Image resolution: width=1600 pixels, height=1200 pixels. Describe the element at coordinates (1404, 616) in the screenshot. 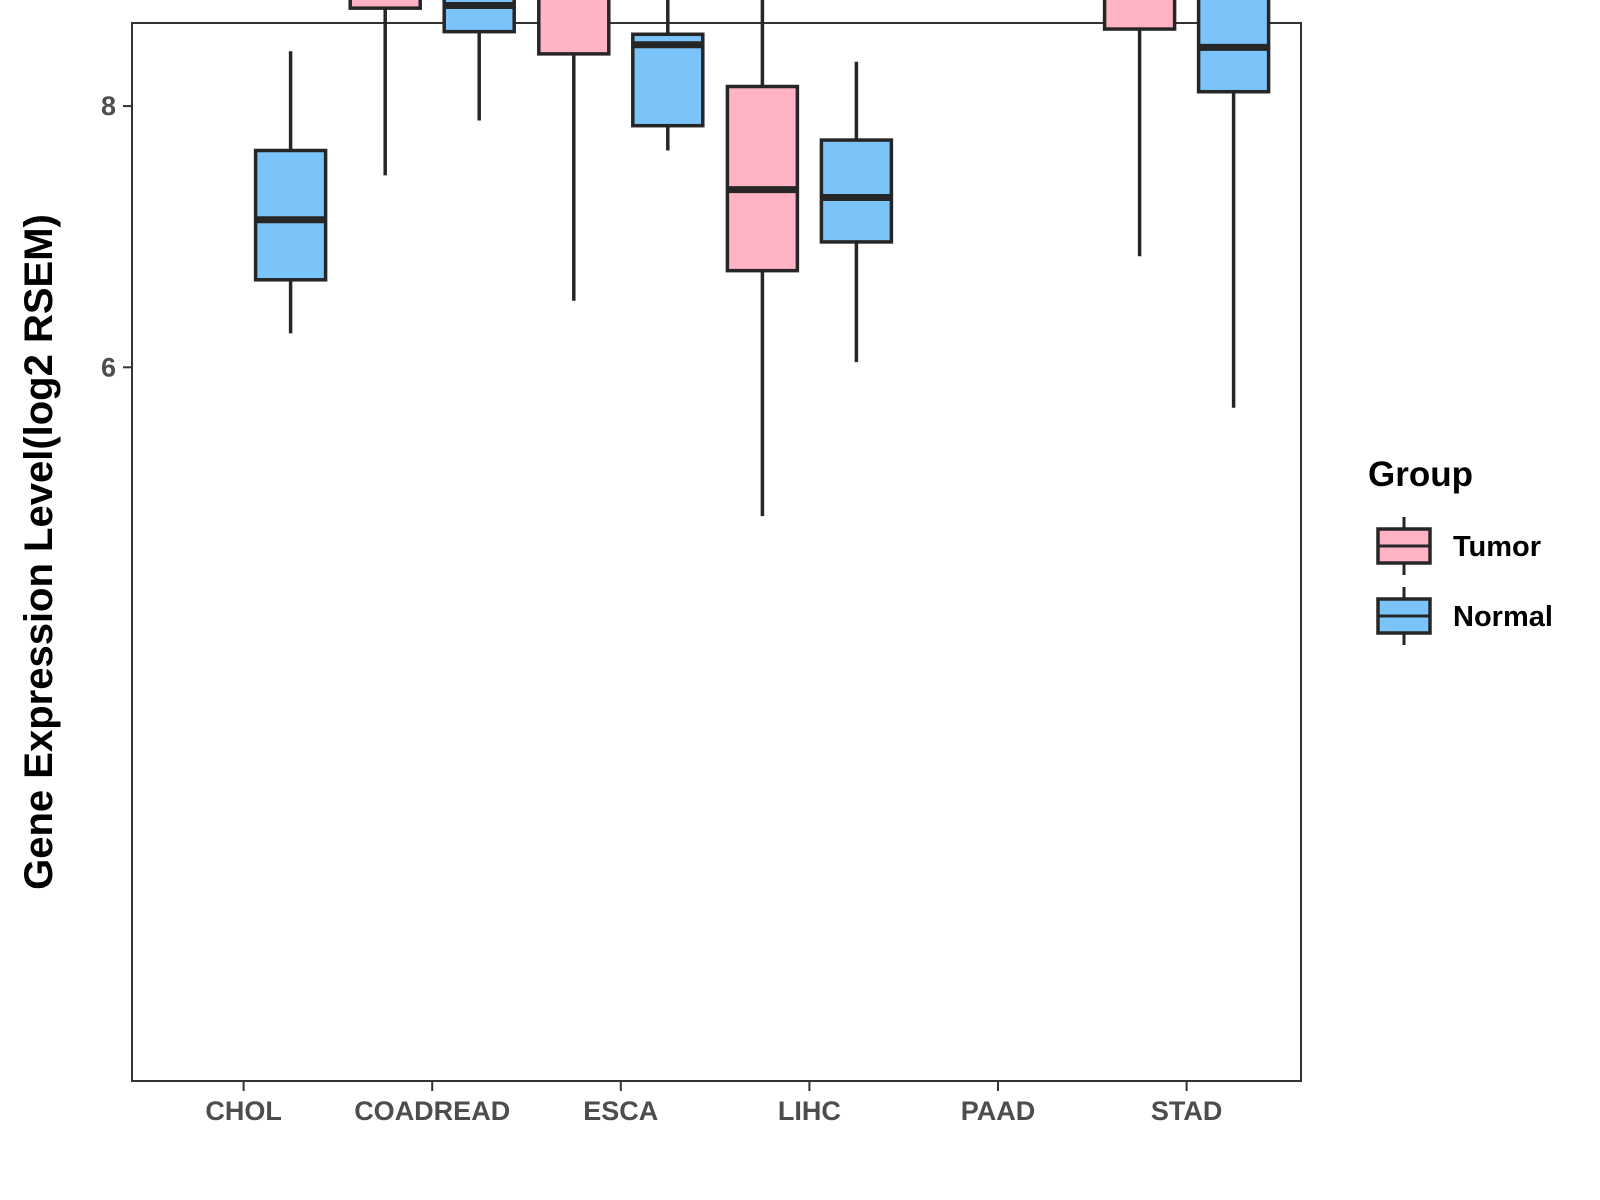

I see `legend-key-normal` at that location.